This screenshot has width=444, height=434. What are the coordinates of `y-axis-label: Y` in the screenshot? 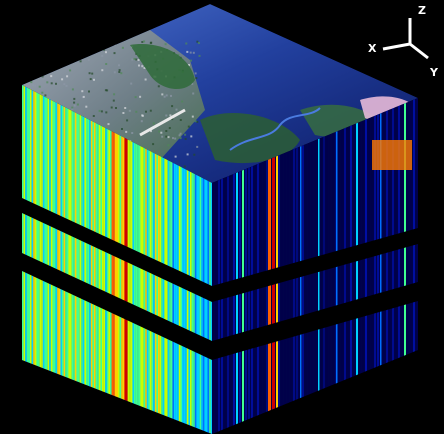 It's located at (434, 72).